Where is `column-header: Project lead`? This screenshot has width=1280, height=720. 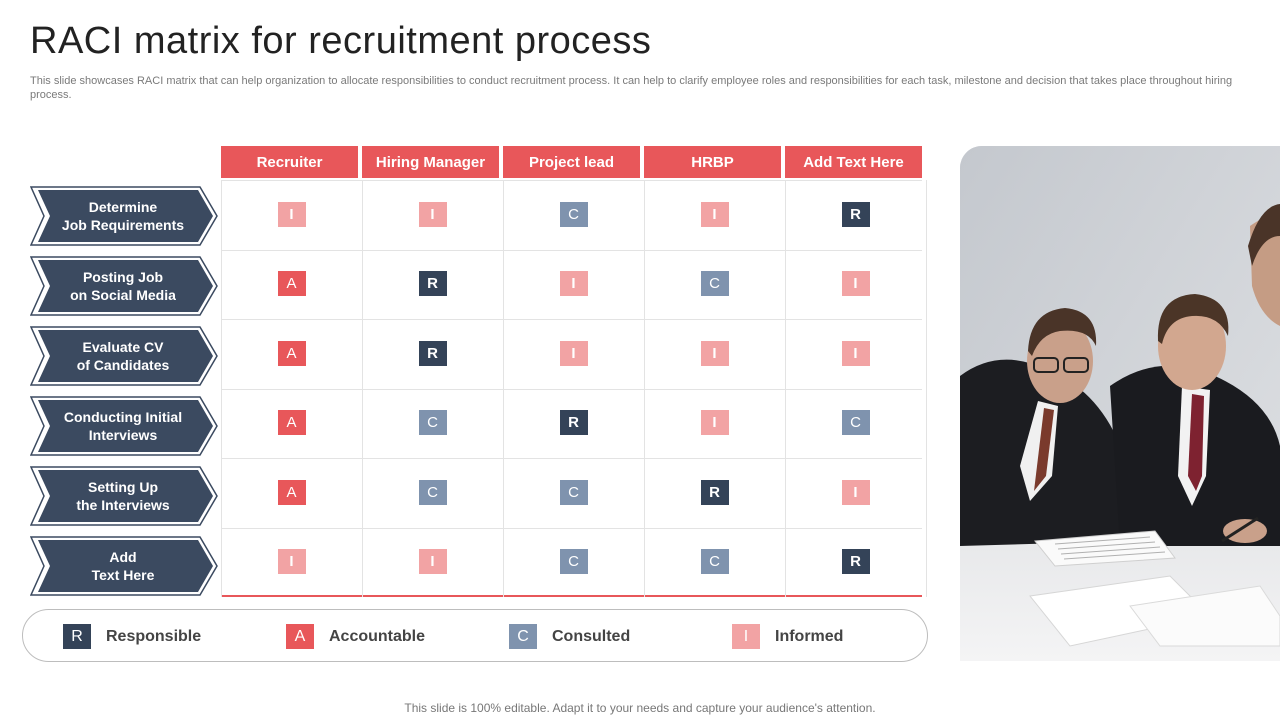 column-header: Project lead is located at coordinates (571, 162).